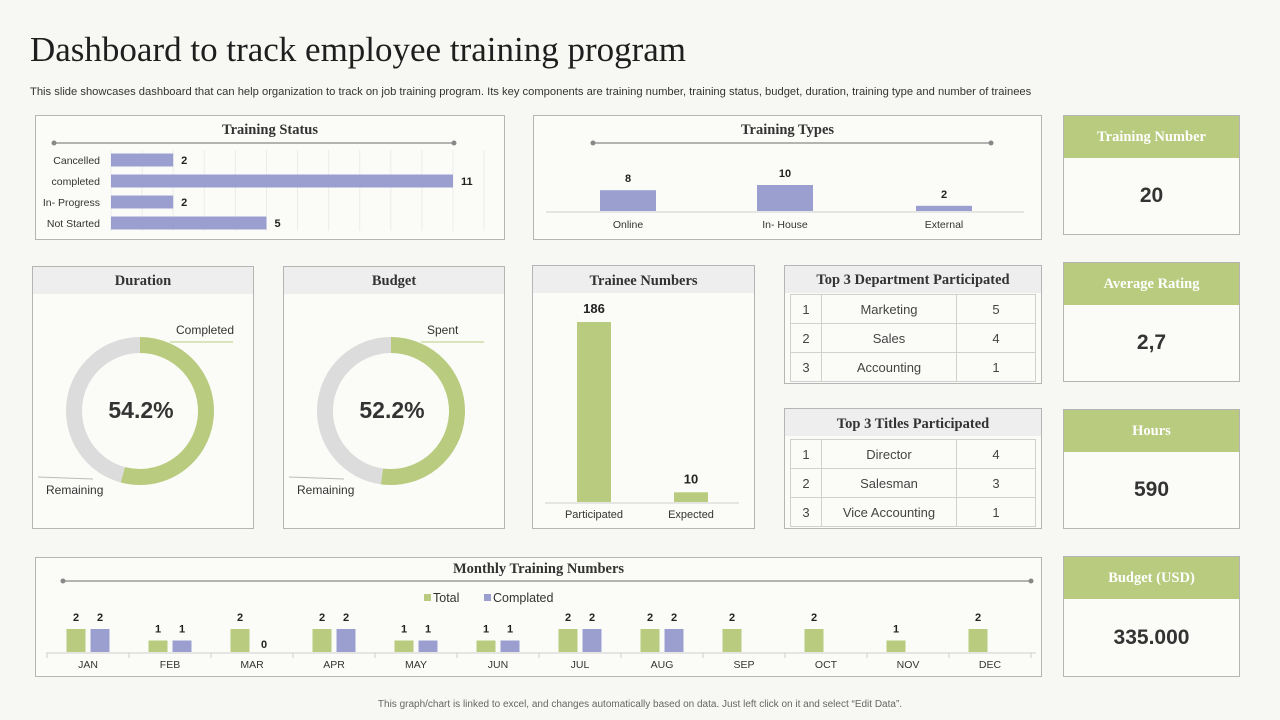 This screenshot has height=720, width=1280. I want to click on kpi-budget-label: Budget (USD), so click(1151, 578).